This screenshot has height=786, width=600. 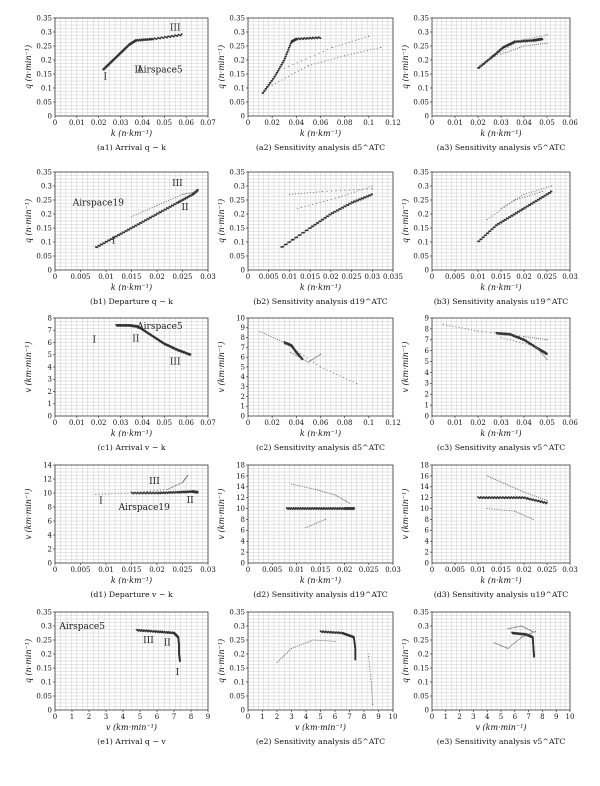 What do you see at coordinates (248, 123) in the screenshot?
I see `x-tick-label: 0` at bounding box center [248, 123].